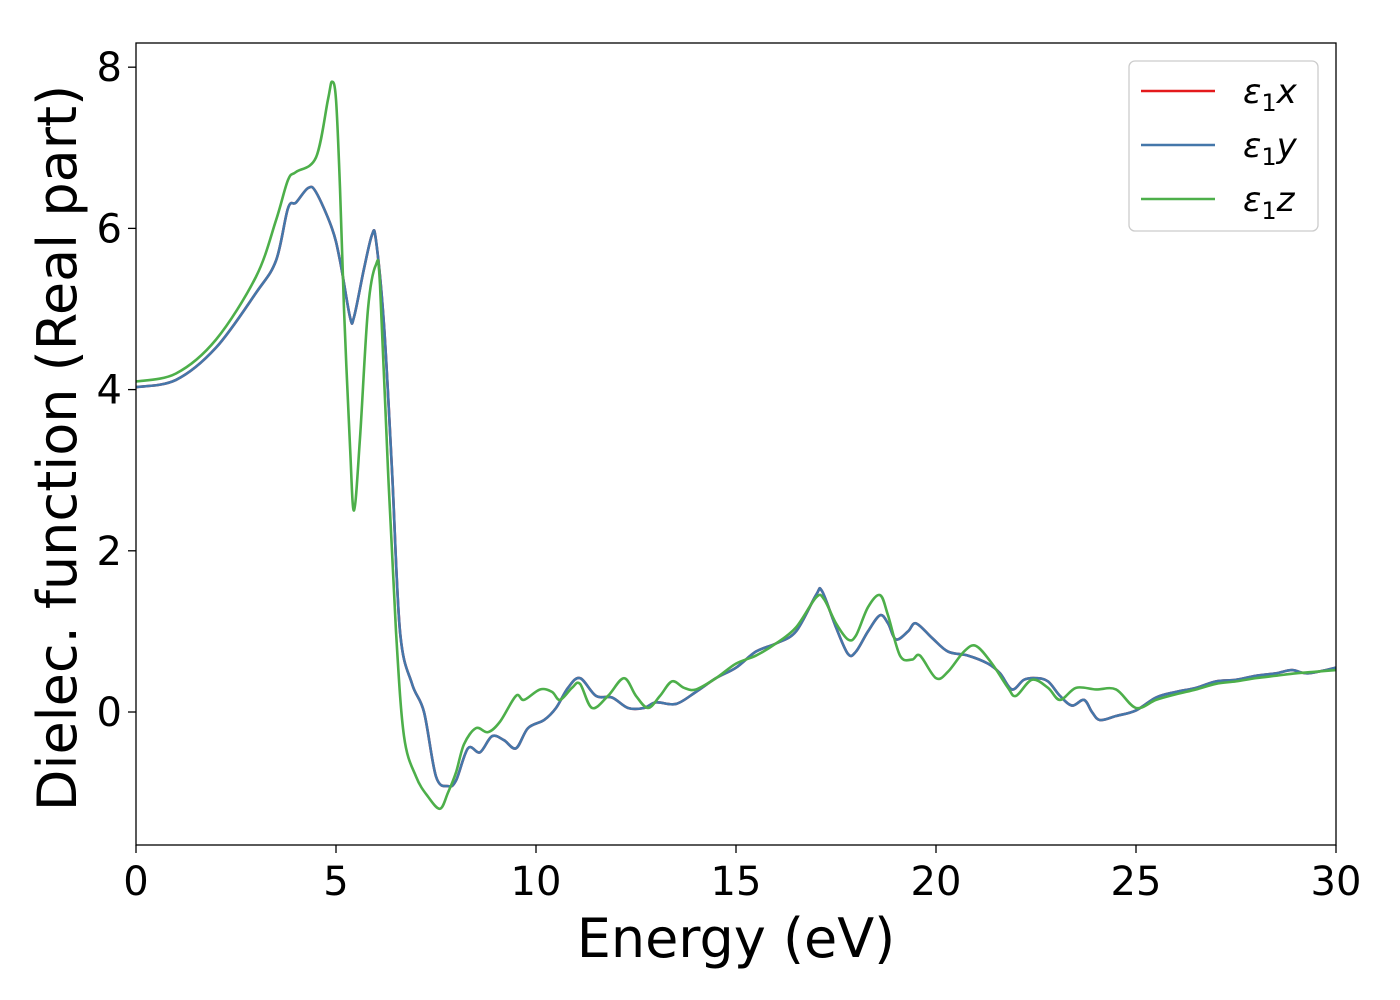 The width and height of the screenshot is (1400, 1000). Describe the element at coordinates (1270, 94) in the screenshot. I see `legend-label-x: ε1x` at that location.